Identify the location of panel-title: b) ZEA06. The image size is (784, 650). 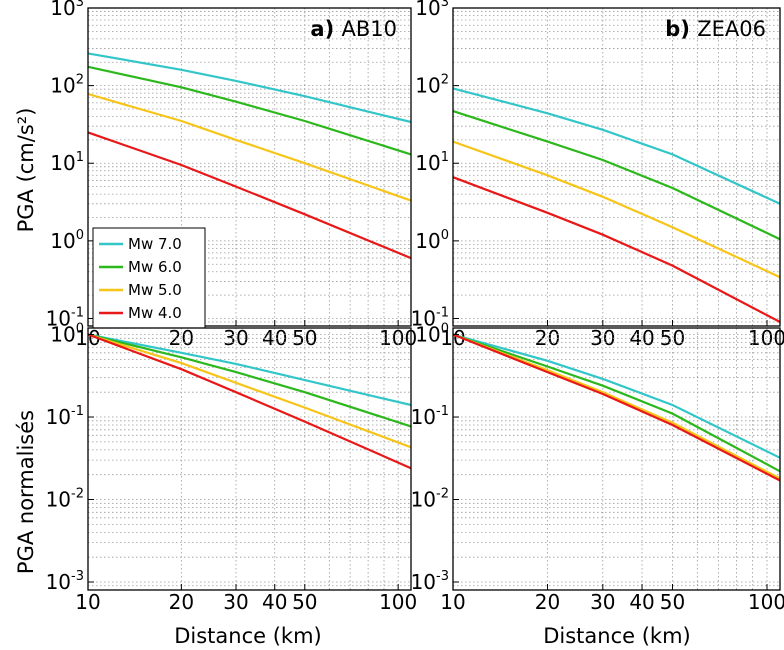
(715, 29).